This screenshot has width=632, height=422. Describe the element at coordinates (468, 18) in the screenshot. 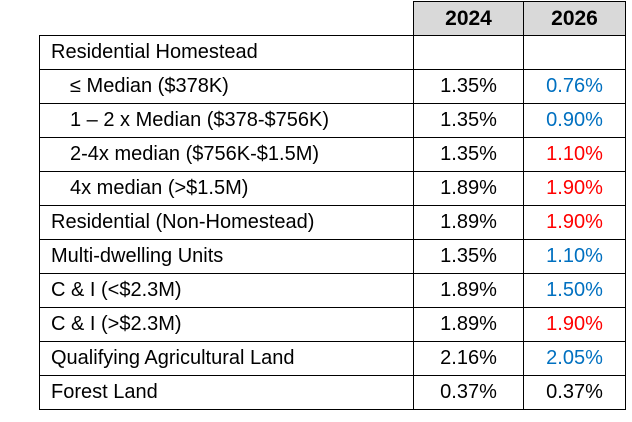

I see `col-header-2024: 2024` at that location.